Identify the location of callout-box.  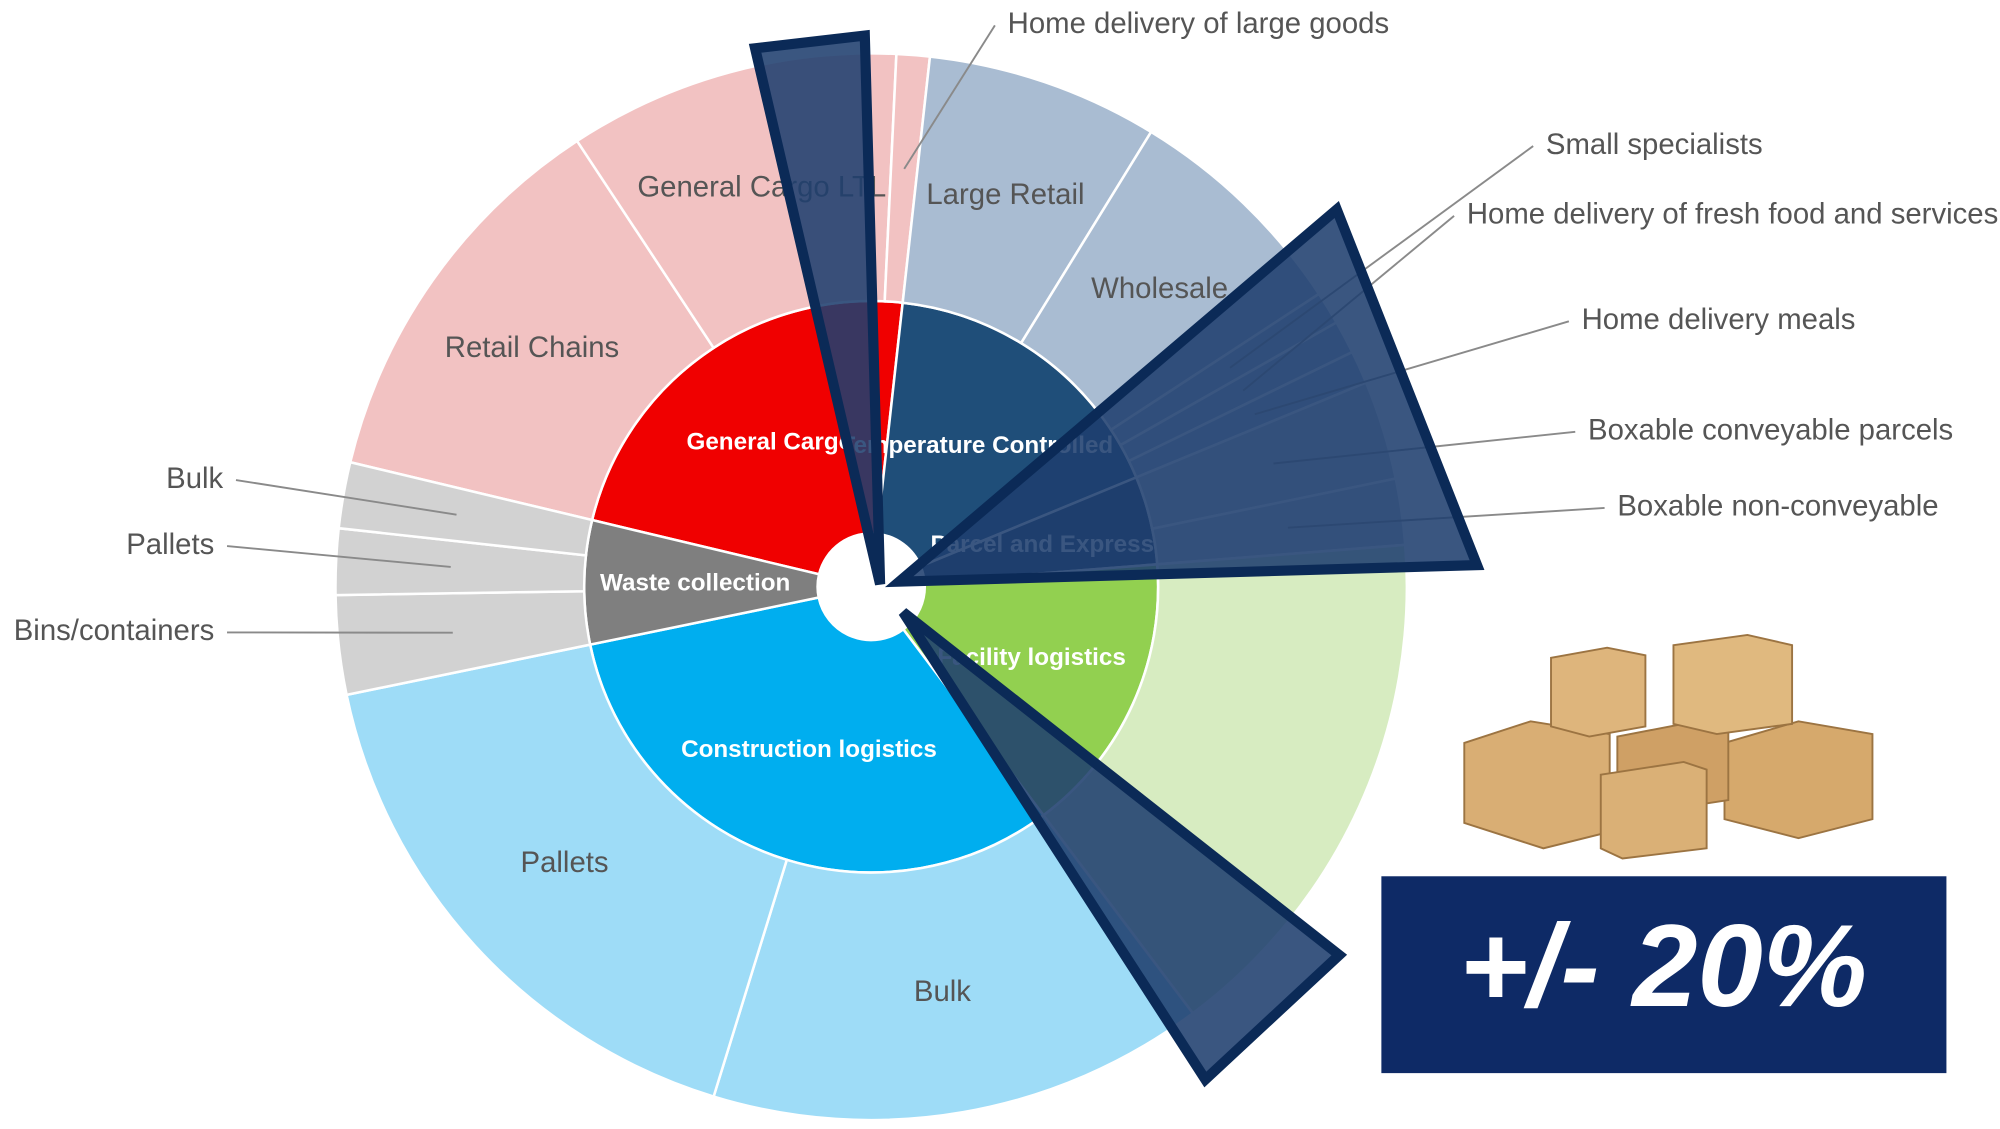
(1664, 975).